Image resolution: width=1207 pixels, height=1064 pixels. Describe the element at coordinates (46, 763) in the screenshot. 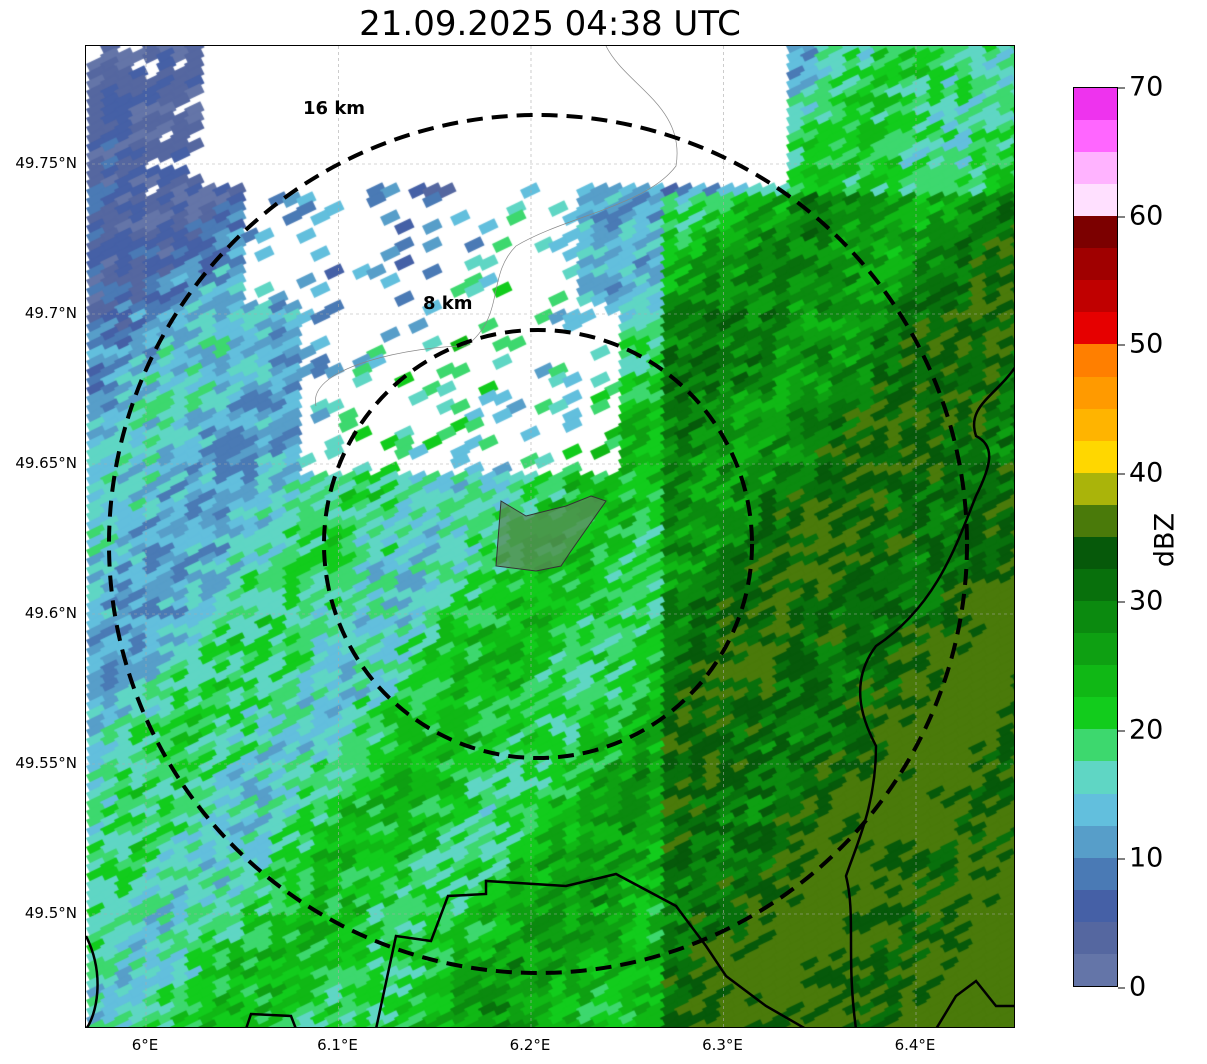

I see `lat-tick-label: 49.55°N` at that location.